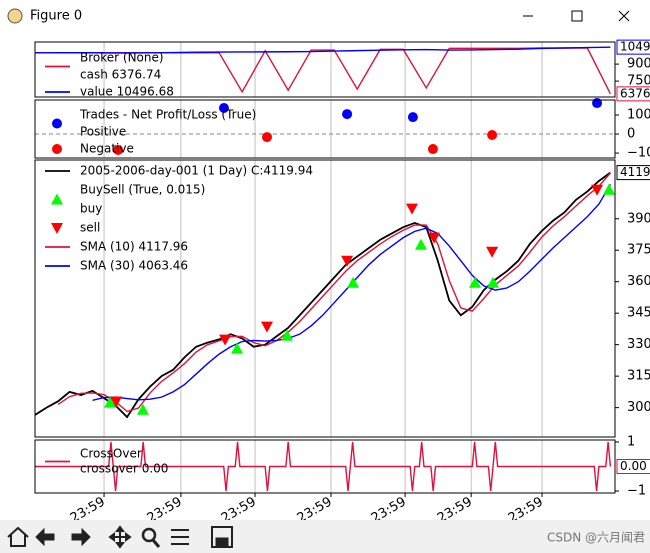  Describe the element at coordinates (624, 16) in the screenshot. I see `close-button` at that location.